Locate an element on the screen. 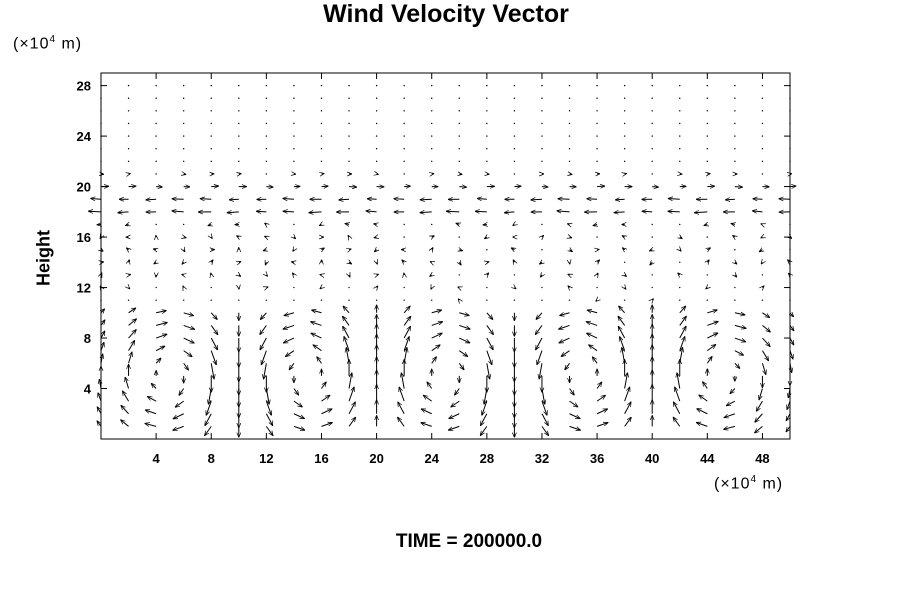 The image size is (900, 600). y-tick-label: 20 is located at coordinates (84, 187).